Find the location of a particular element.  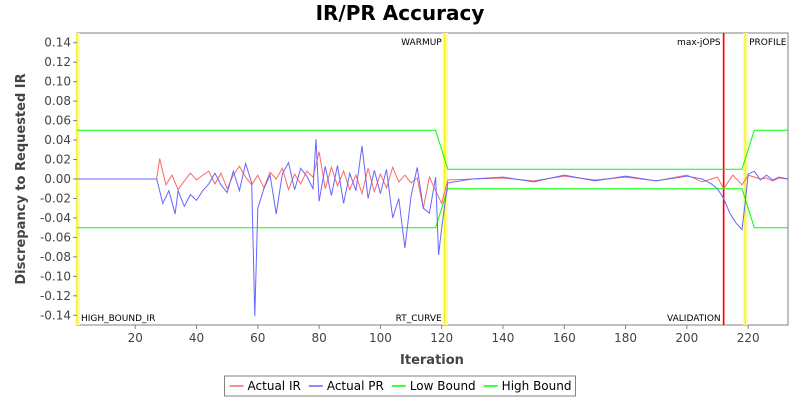

y-tick-label: 0.08 is located at coordinates (57, 101).